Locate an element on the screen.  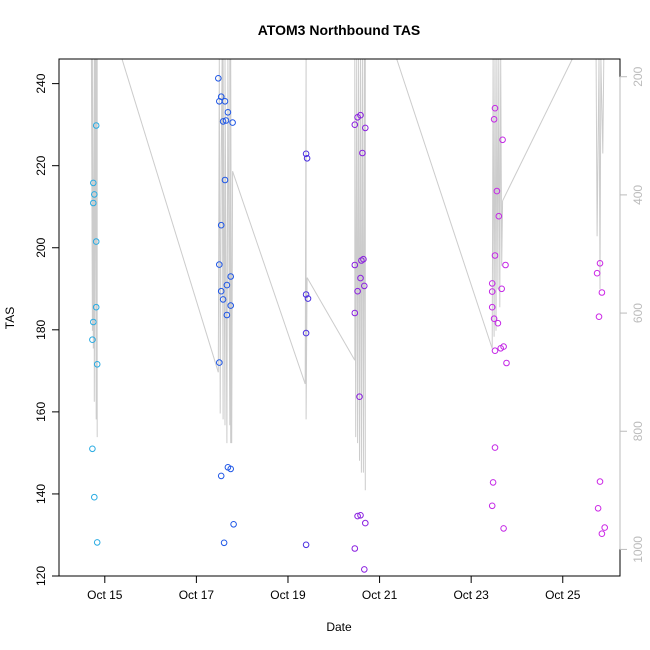
x-tick-label: Oct 19 is located at coordinates (288, 595).